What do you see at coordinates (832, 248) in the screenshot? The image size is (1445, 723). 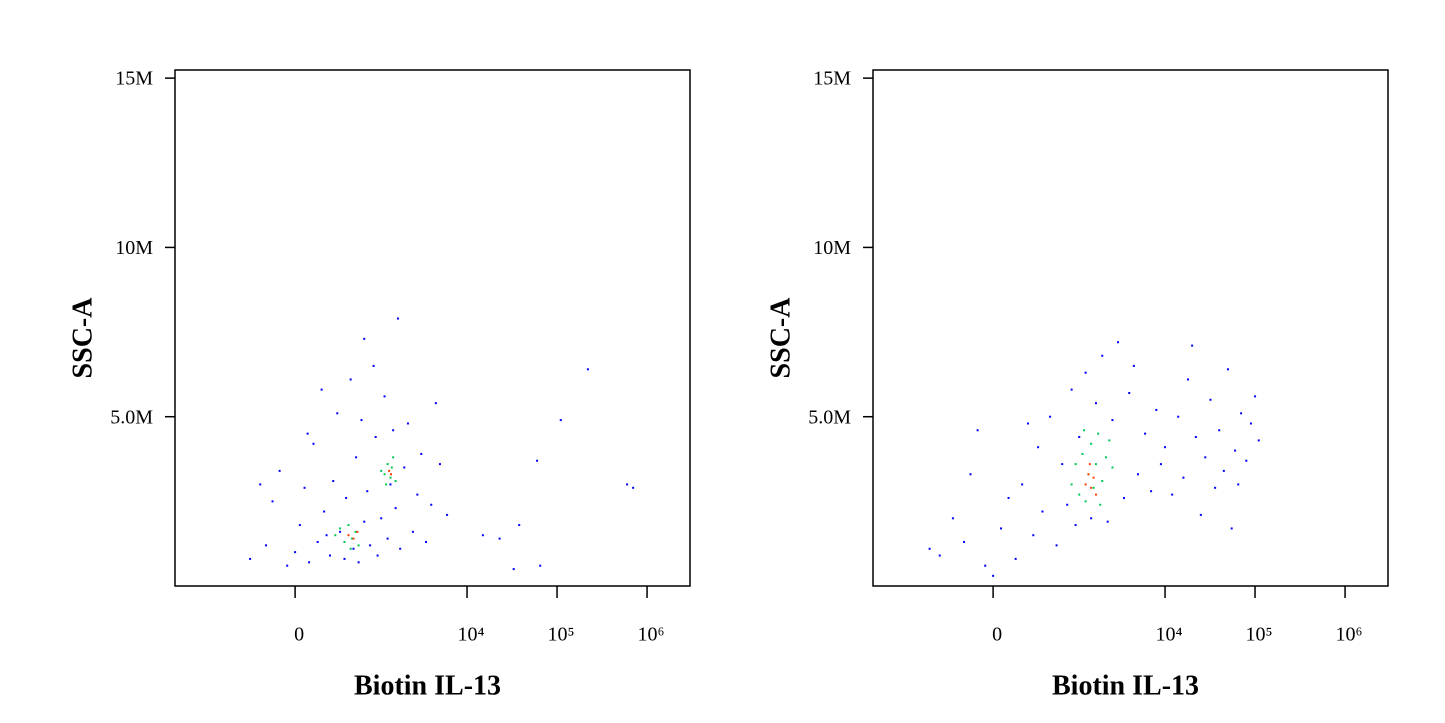 I see `y-tick-label: 10M` at bounding box center [832, 248].